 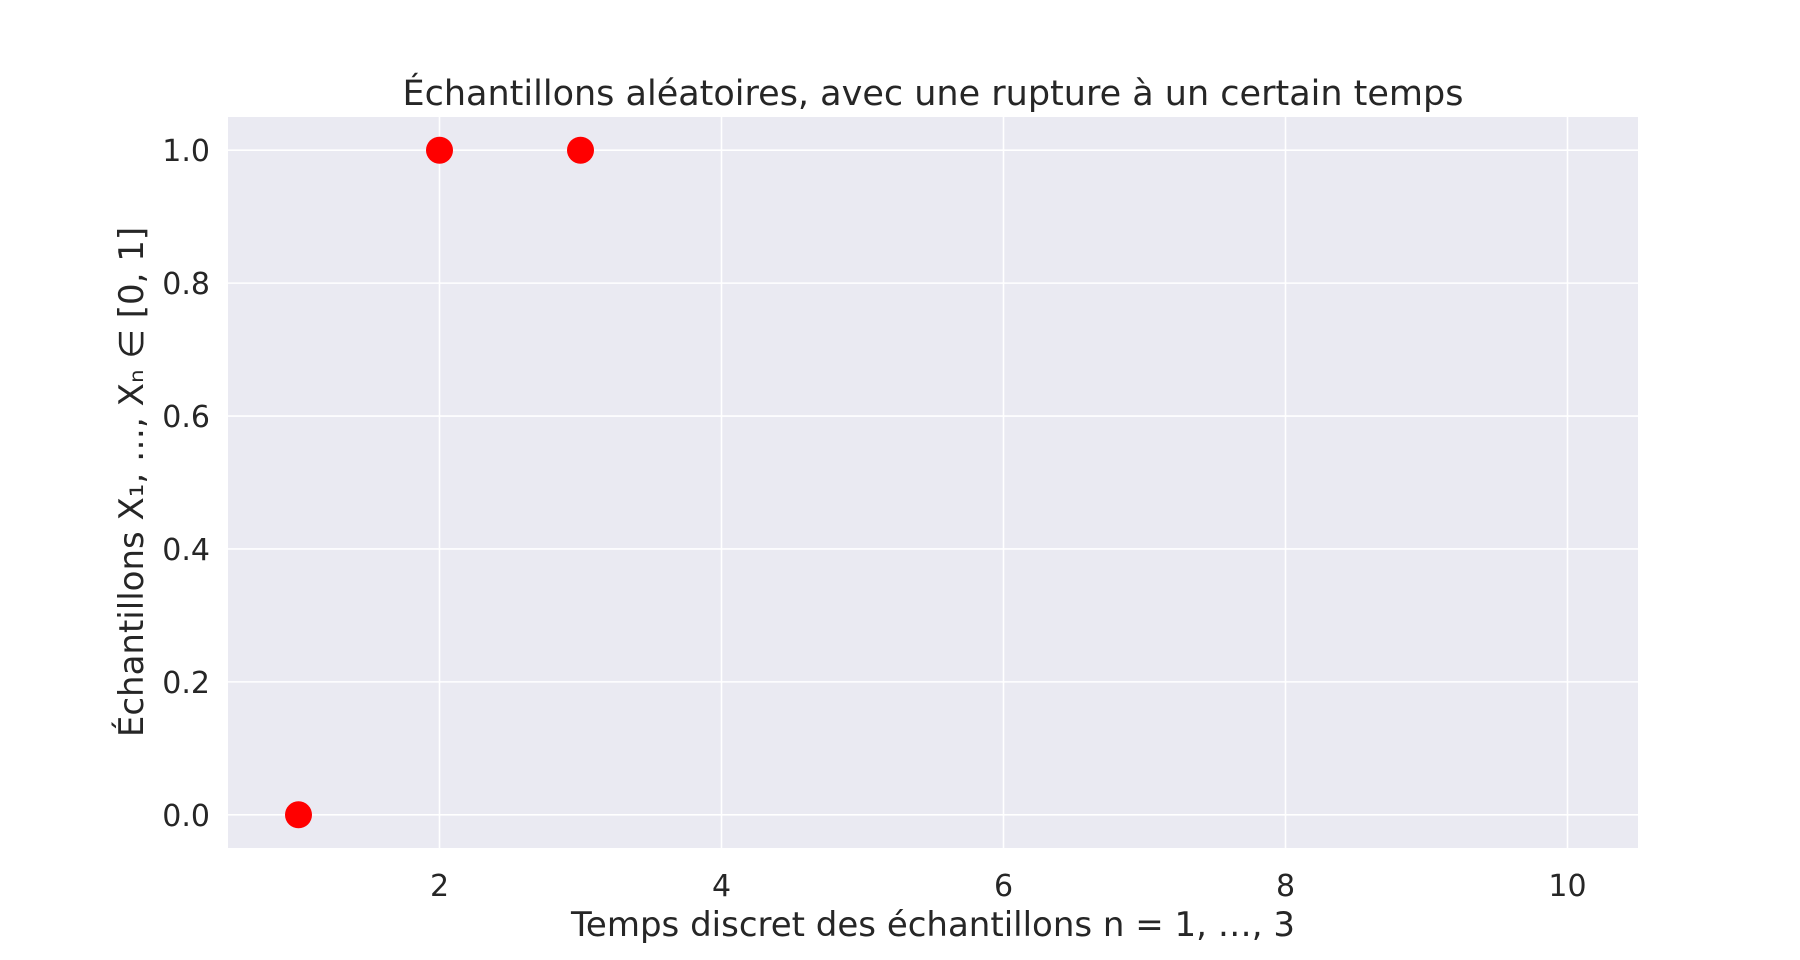 What do you see at coordinates (186, 816) in the screenshot?
I see `y-tick-label: 0.0` at bounding box center [186, 816].